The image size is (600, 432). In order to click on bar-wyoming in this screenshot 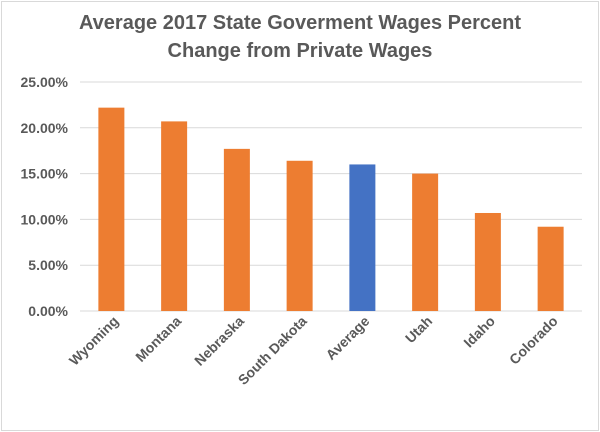, I will do `click(111, 209)`.